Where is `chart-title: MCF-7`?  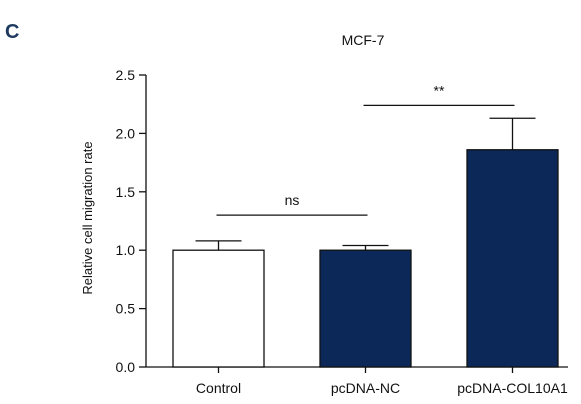 chart-title: MCF-7 is located at coordinates (363, 40).